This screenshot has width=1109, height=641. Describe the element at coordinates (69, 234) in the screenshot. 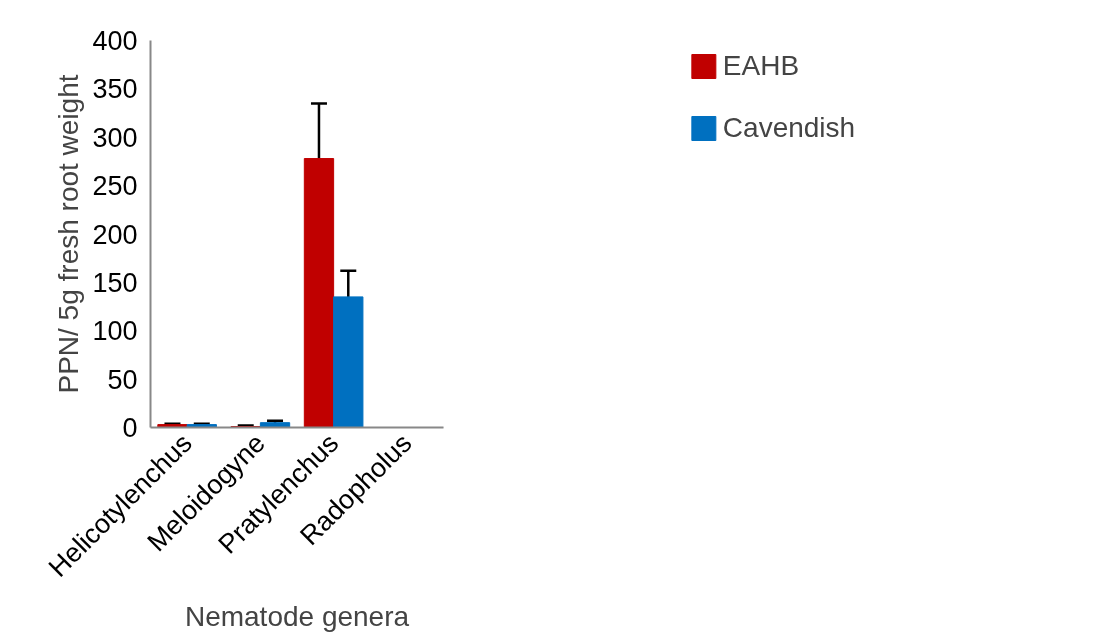

I see `y-axis-title: PPN/ 5g fresh root weight` at that location.